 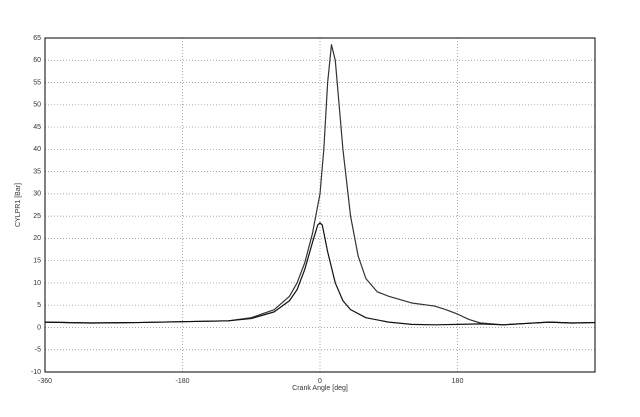 What do you see at coordinates (320, 381) in the screenshot?
I see `x-tick-label: 0` at bounding box center [320, 381].